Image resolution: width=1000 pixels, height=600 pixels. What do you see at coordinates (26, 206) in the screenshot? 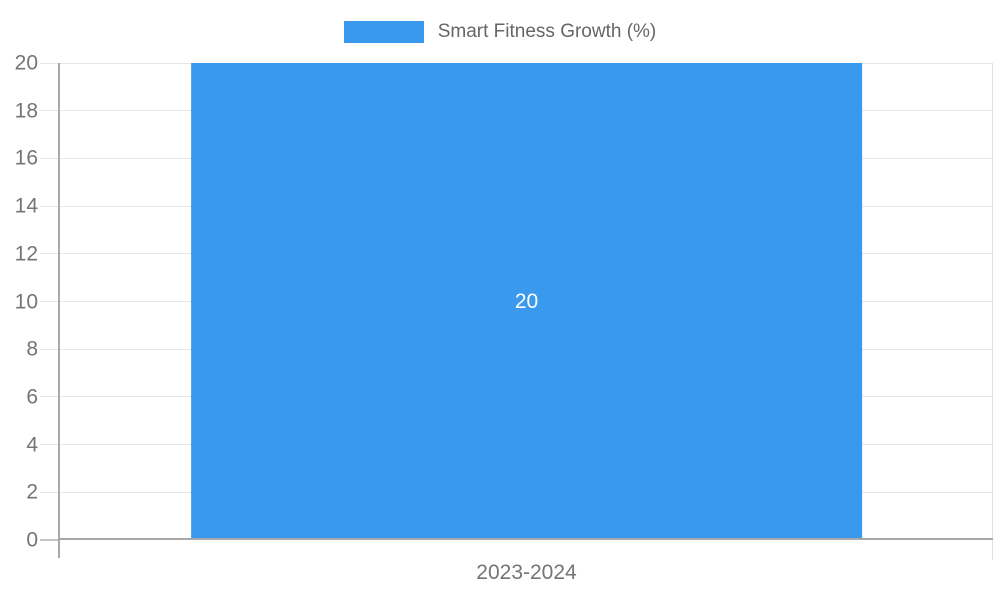
I see `y-tick-label: 14` at bounding box center [26, 206].